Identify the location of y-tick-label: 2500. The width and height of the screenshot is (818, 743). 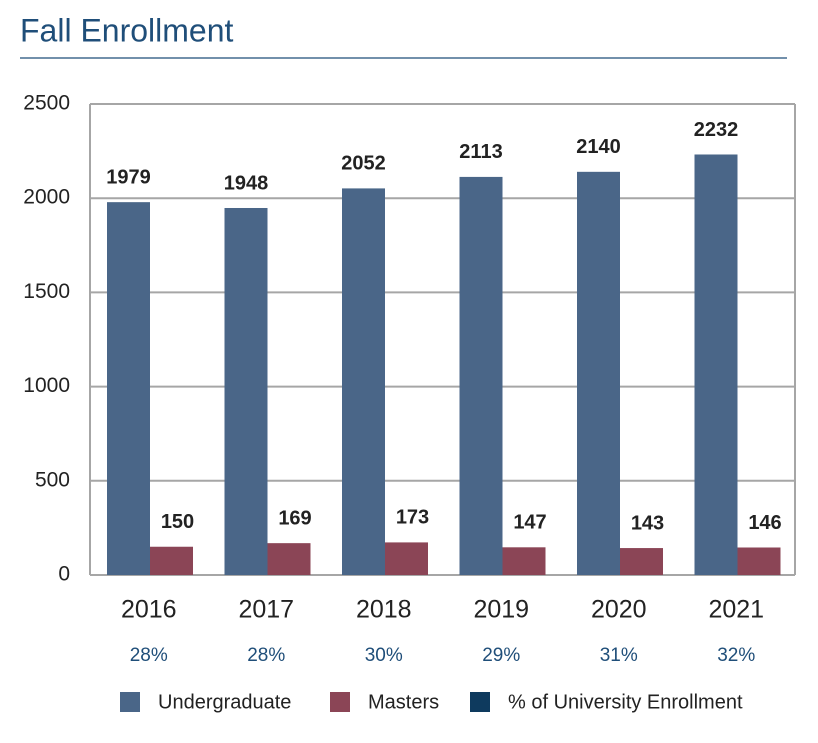
(46, 103).